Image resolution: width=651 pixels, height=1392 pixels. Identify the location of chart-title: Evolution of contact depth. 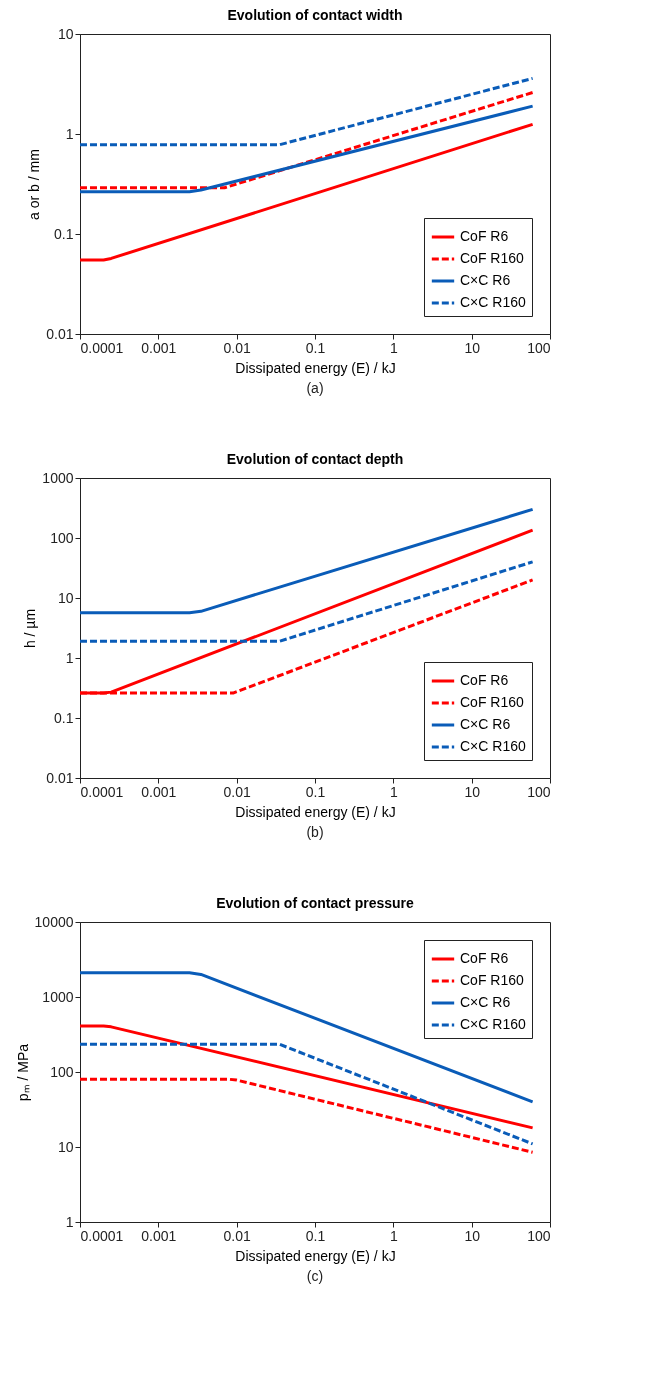
(315, 459).